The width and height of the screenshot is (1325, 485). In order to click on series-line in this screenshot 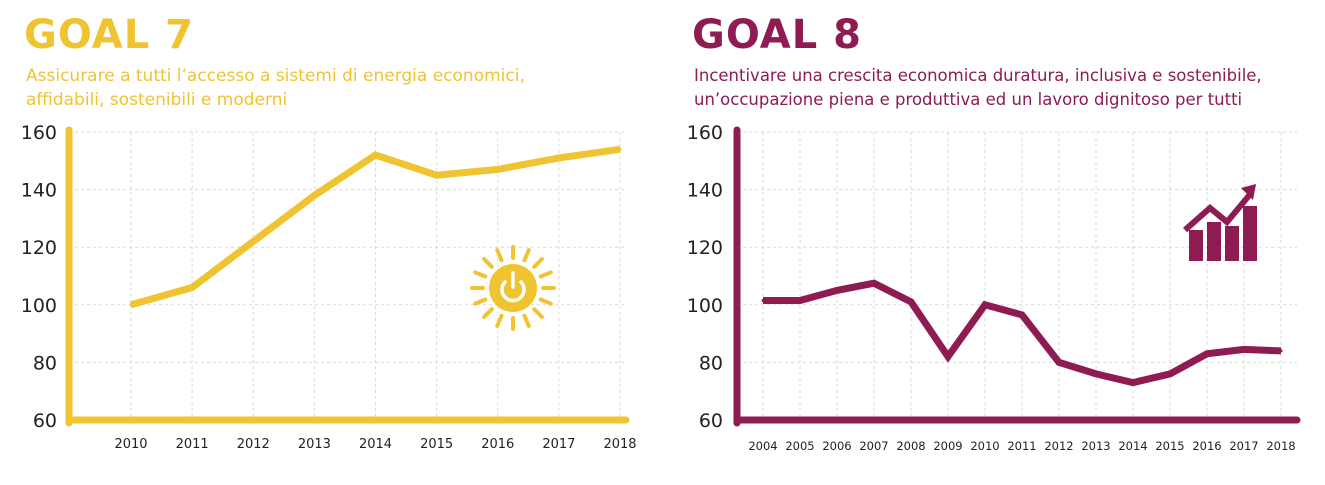, I will do `click(375, 227)`.